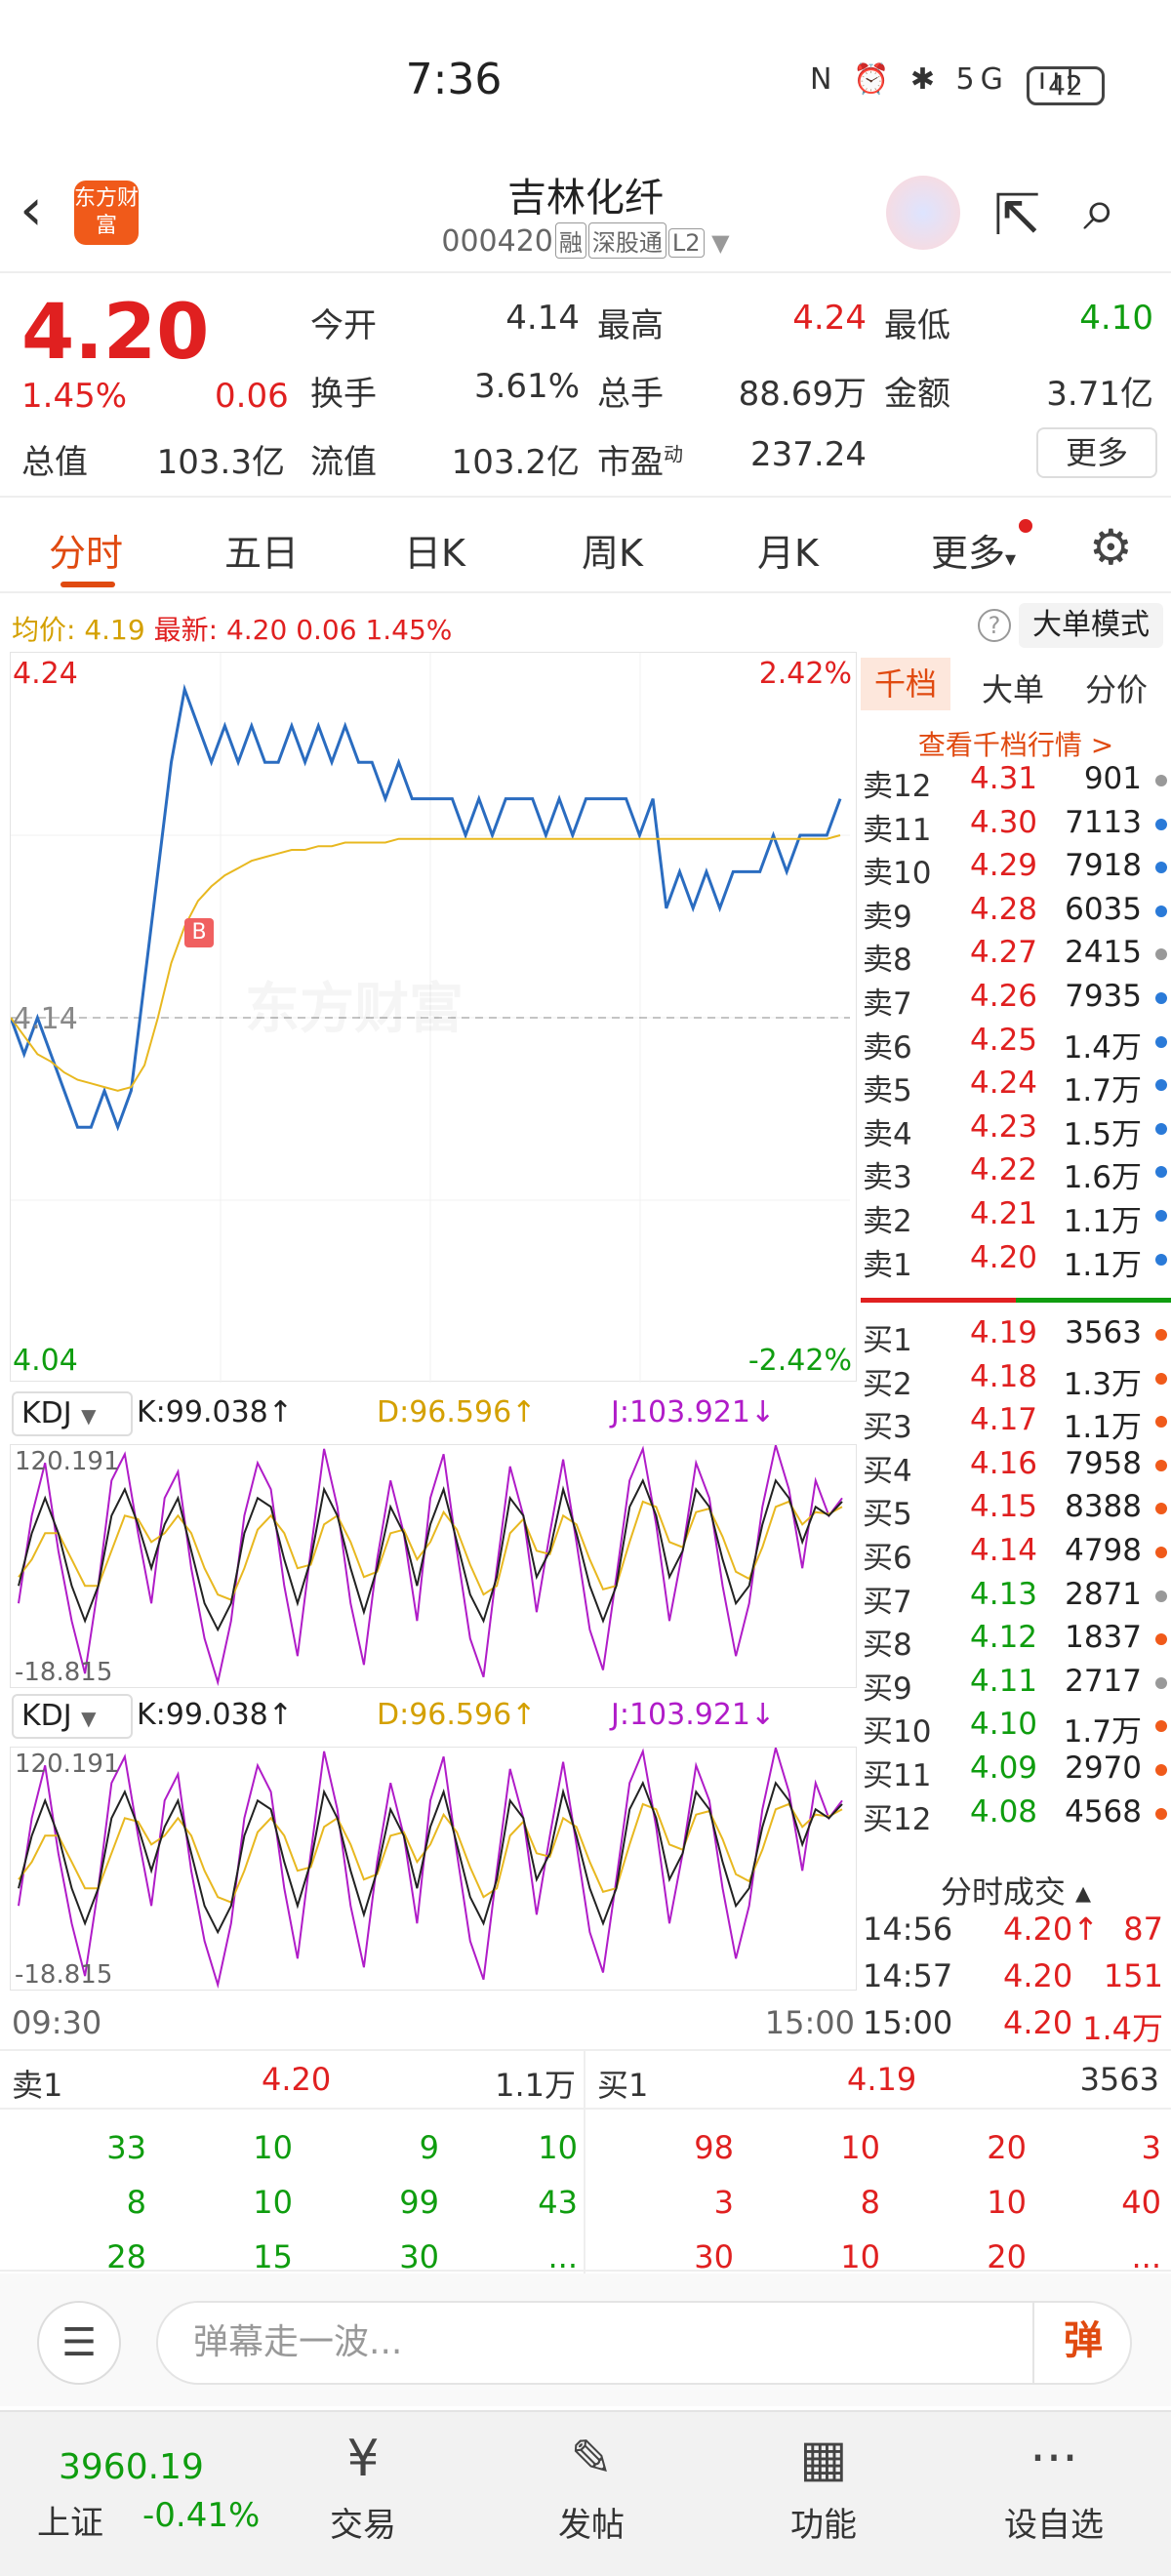 Image resolution: width=1171 pixels, height=2576 pixels. I want to click on danmaku-send-button: 弹, so click(1082, 2343).